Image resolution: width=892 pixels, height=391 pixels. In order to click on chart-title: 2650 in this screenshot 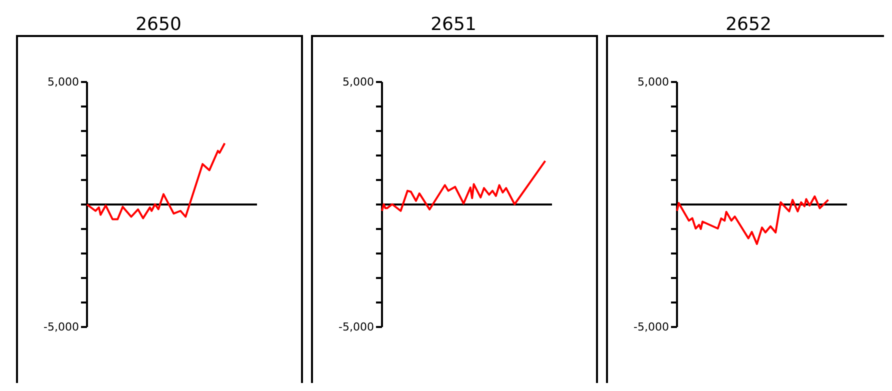, I will do `click(159, 24)`.